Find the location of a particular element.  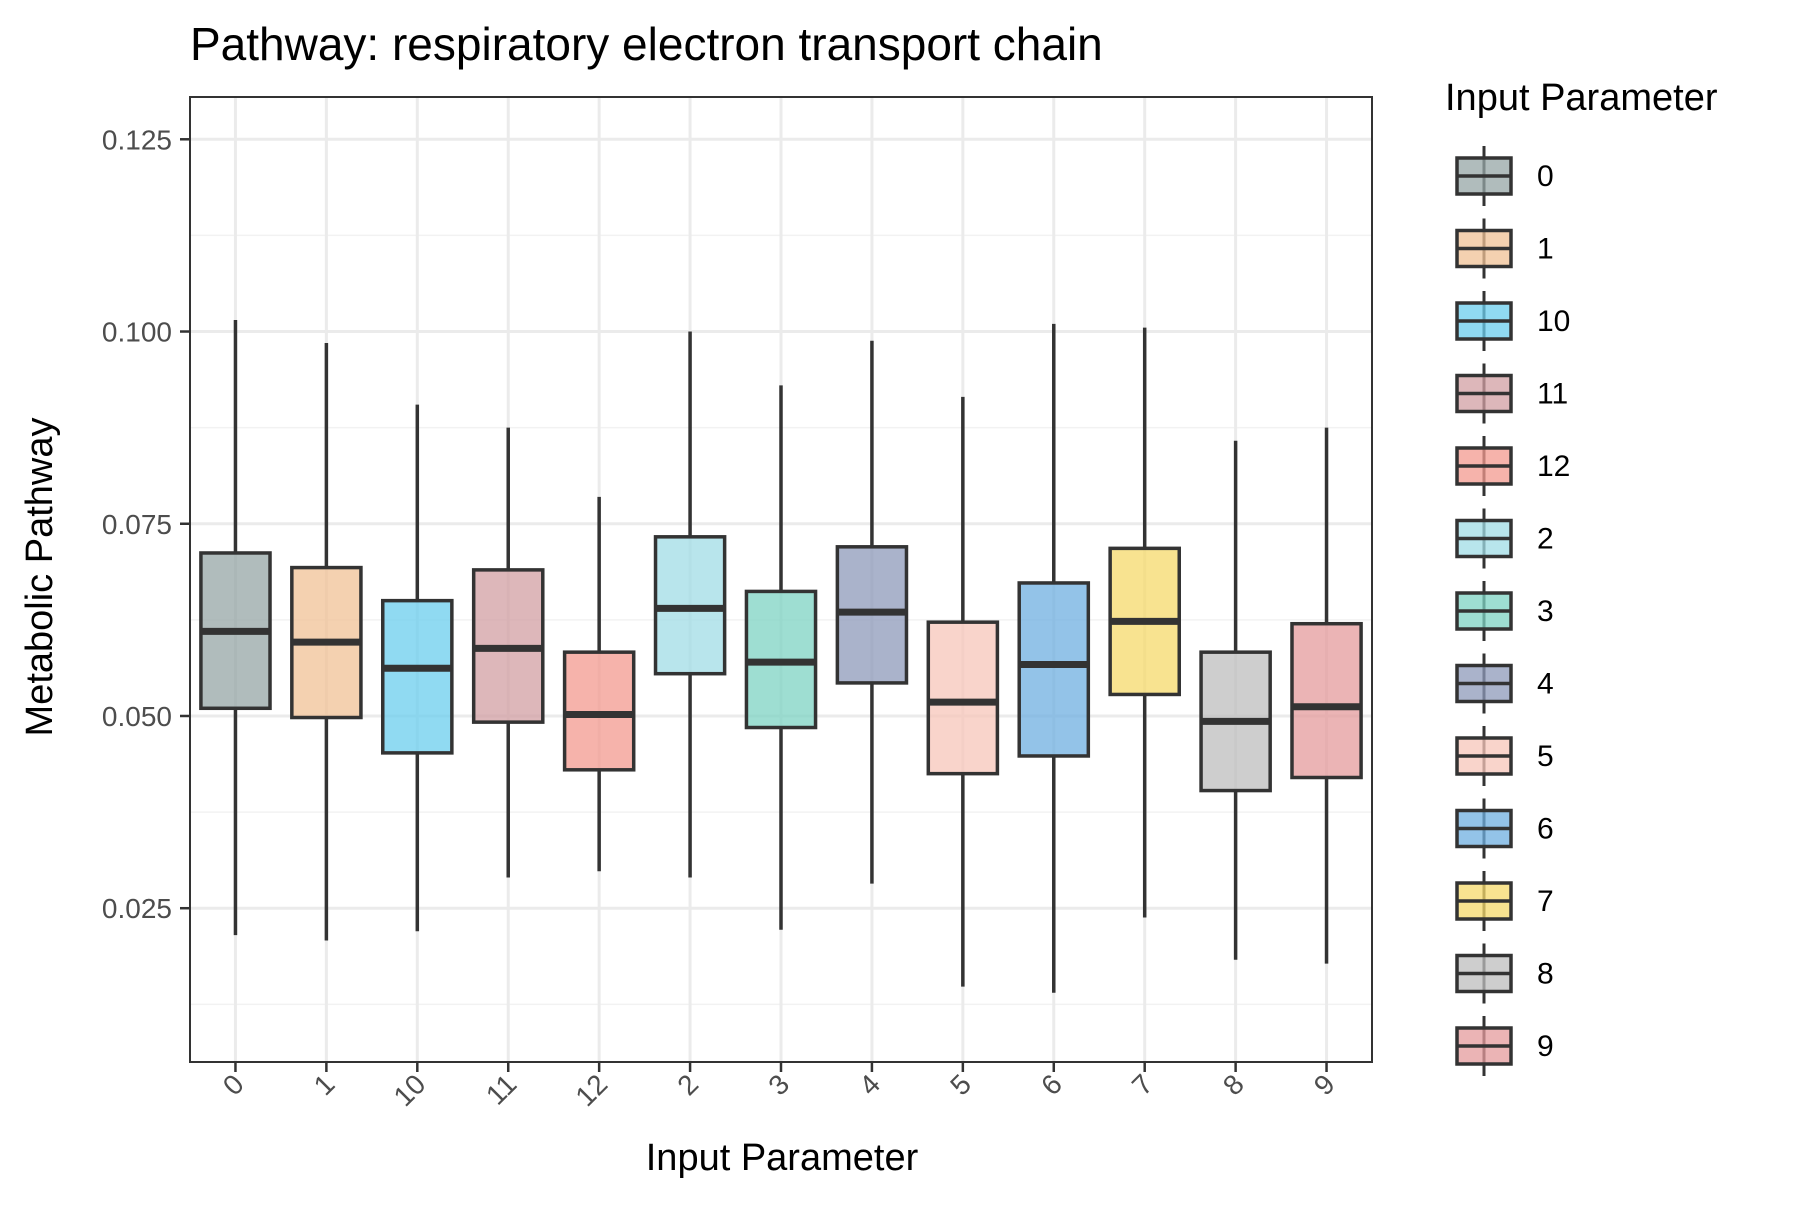

legend-key-7: 7 is located at coordinates (1504, 901).